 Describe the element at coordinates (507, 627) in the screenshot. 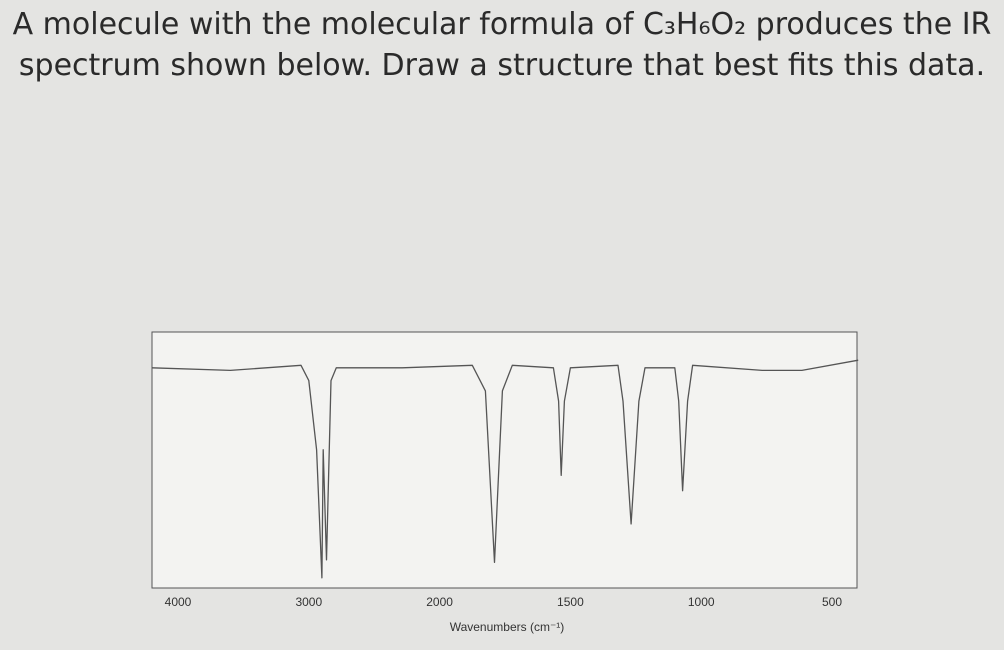

I see `x-axis-label: Wavenumbers (cm⁻¹)` at that location.